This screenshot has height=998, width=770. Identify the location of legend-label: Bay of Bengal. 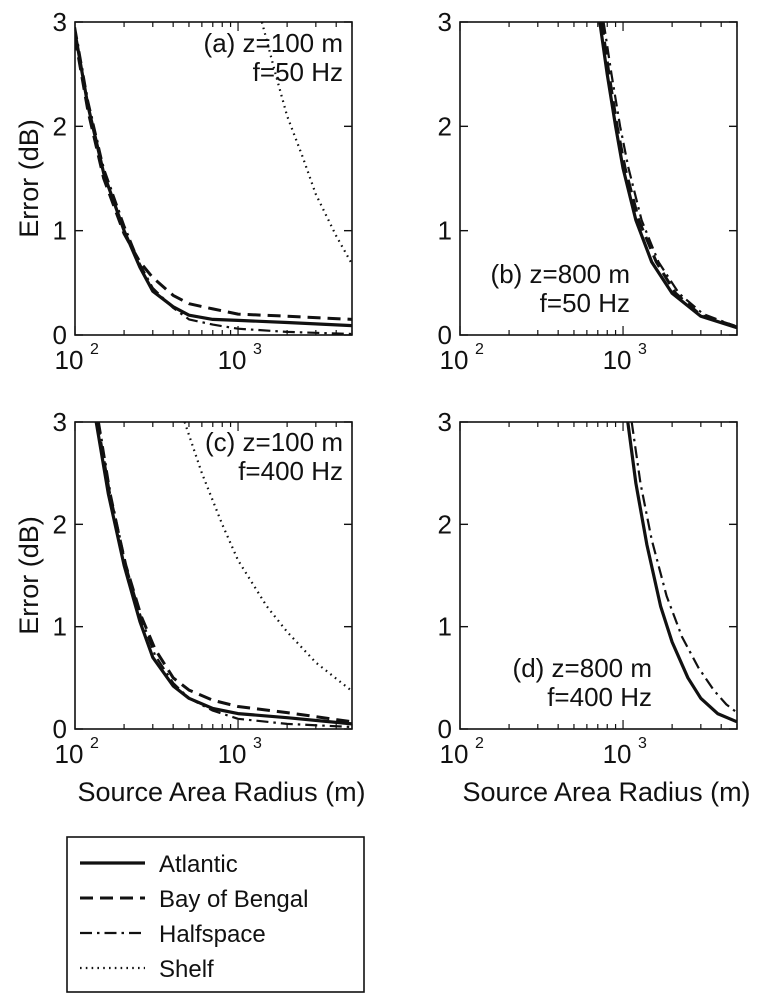
(233, 899).